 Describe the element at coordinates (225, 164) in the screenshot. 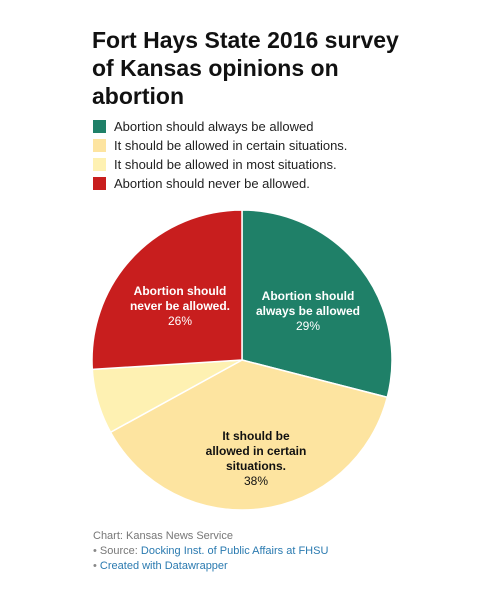

I see `legend-label-most: It should be allowed in most situations.` at that location.